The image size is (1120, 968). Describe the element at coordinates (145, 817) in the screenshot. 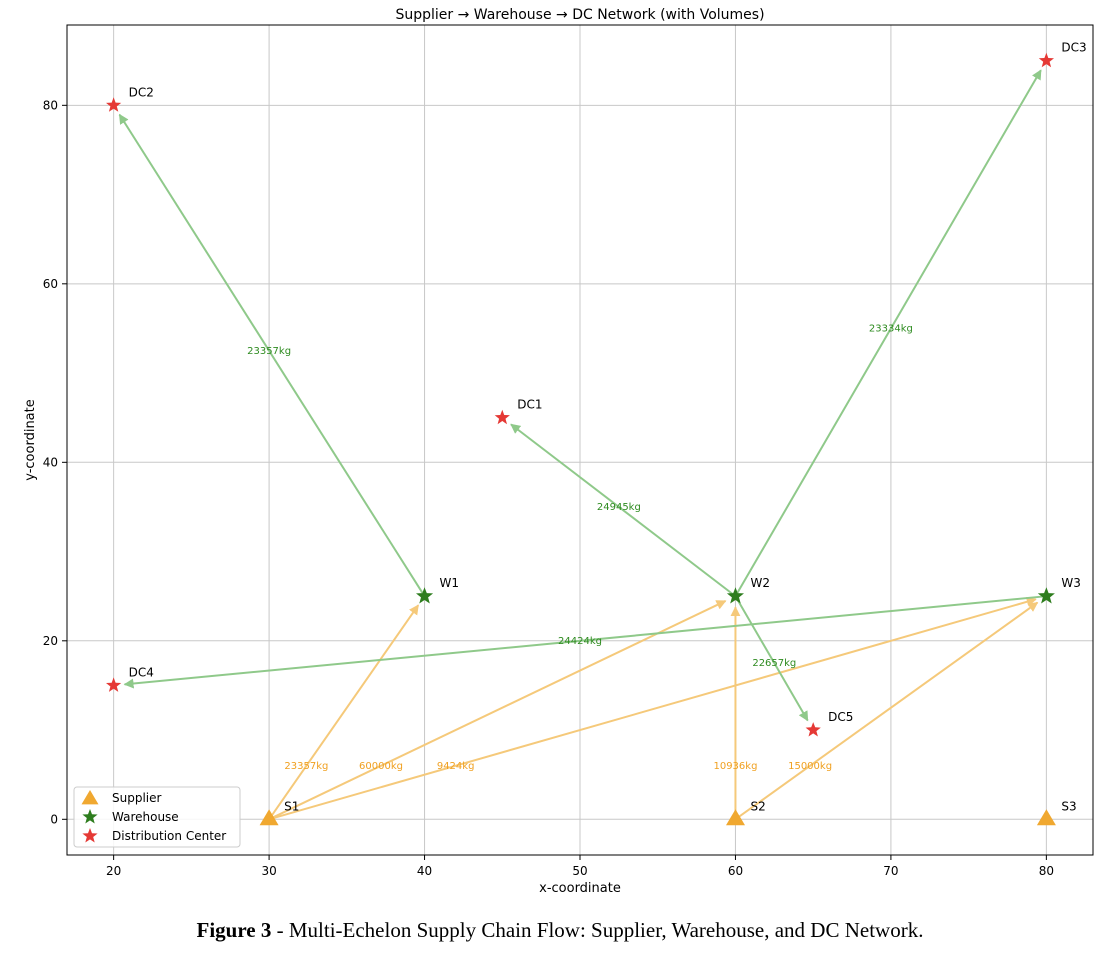

I see `legend-label: Warehouse` at that location.